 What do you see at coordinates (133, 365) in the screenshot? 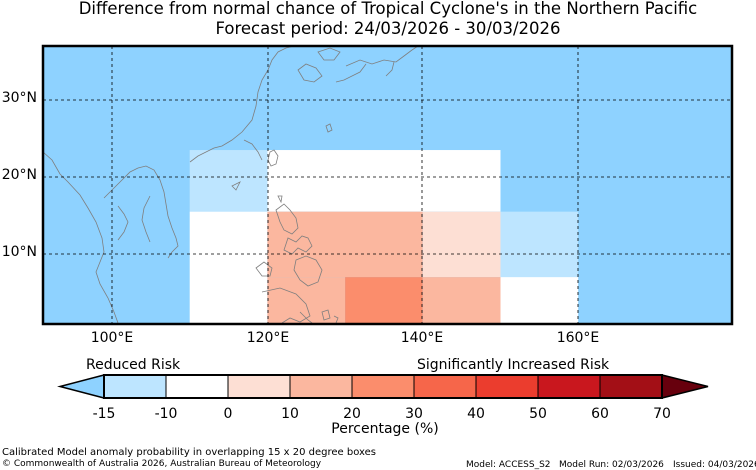
I see `reduced-risk-label: Reduced Risk` at bounding box center [133, 365].